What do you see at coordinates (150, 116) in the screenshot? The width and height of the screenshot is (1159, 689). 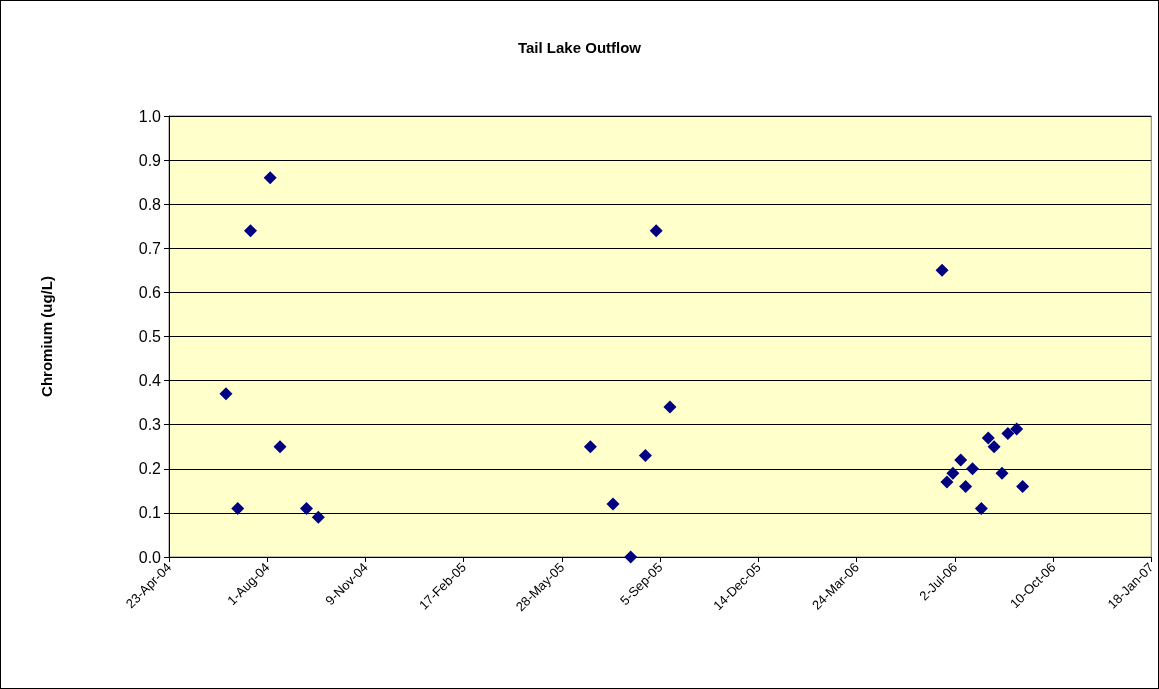 I see `y-tick-label: 1.0` at bounding box center [150, 116].